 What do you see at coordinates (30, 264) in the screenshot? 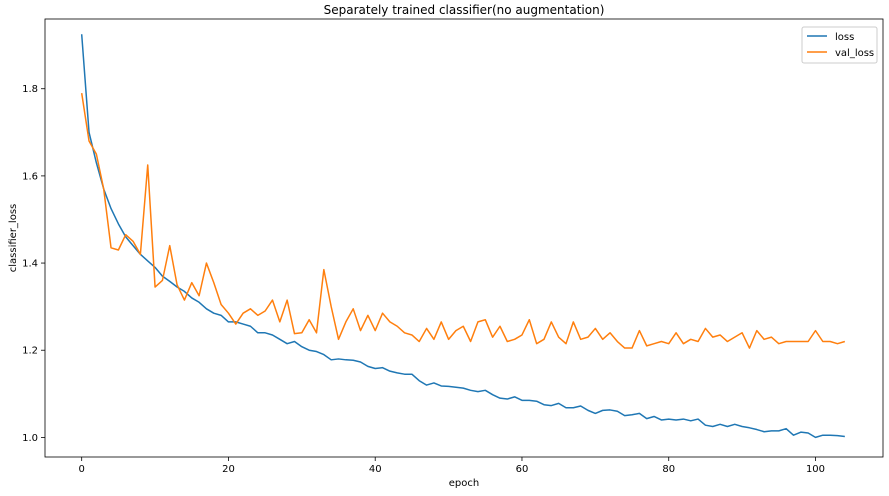
I see `y-tick-label: 1.4` at bounding box center [30, 264].